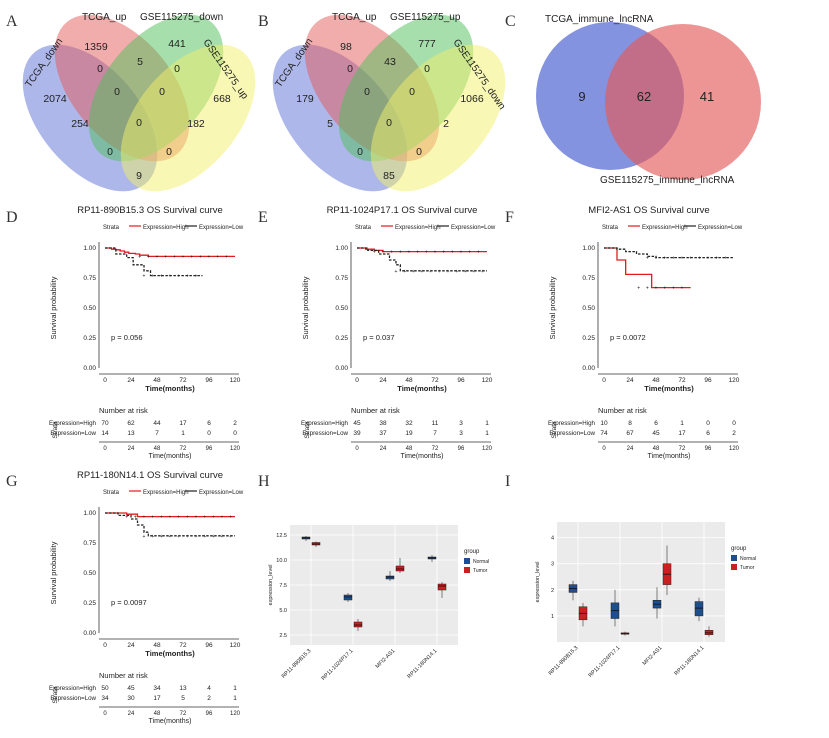  What do you see at coordinates (325, 433) in the screenshot?
I see `risk-row-label: Expression=Low` at bounding box center [325, 433].